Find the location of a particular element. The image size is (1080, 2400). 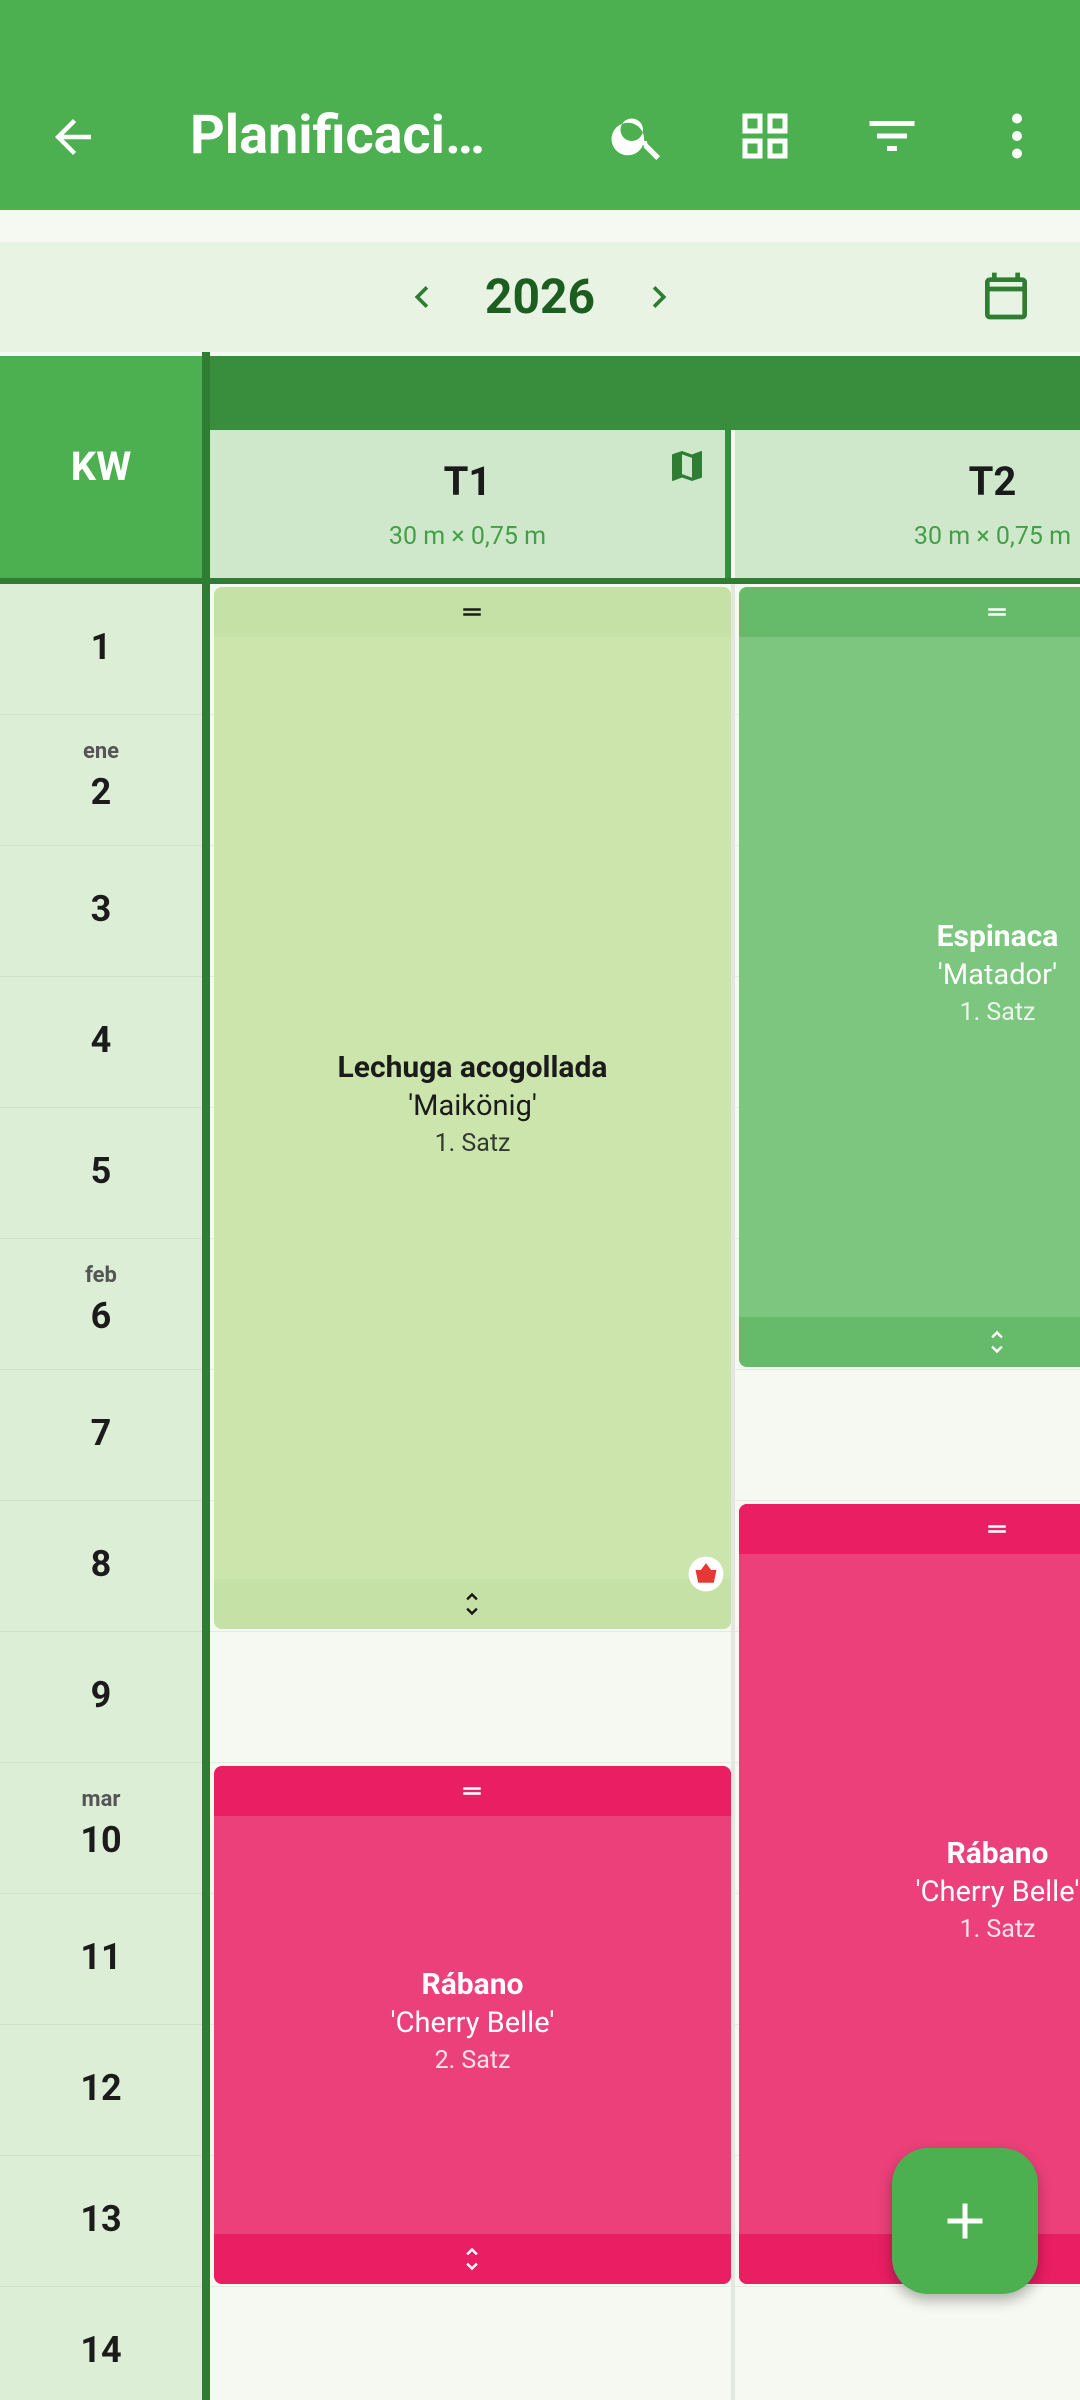

week-row: 8 is located at coordinates (101, 1566).